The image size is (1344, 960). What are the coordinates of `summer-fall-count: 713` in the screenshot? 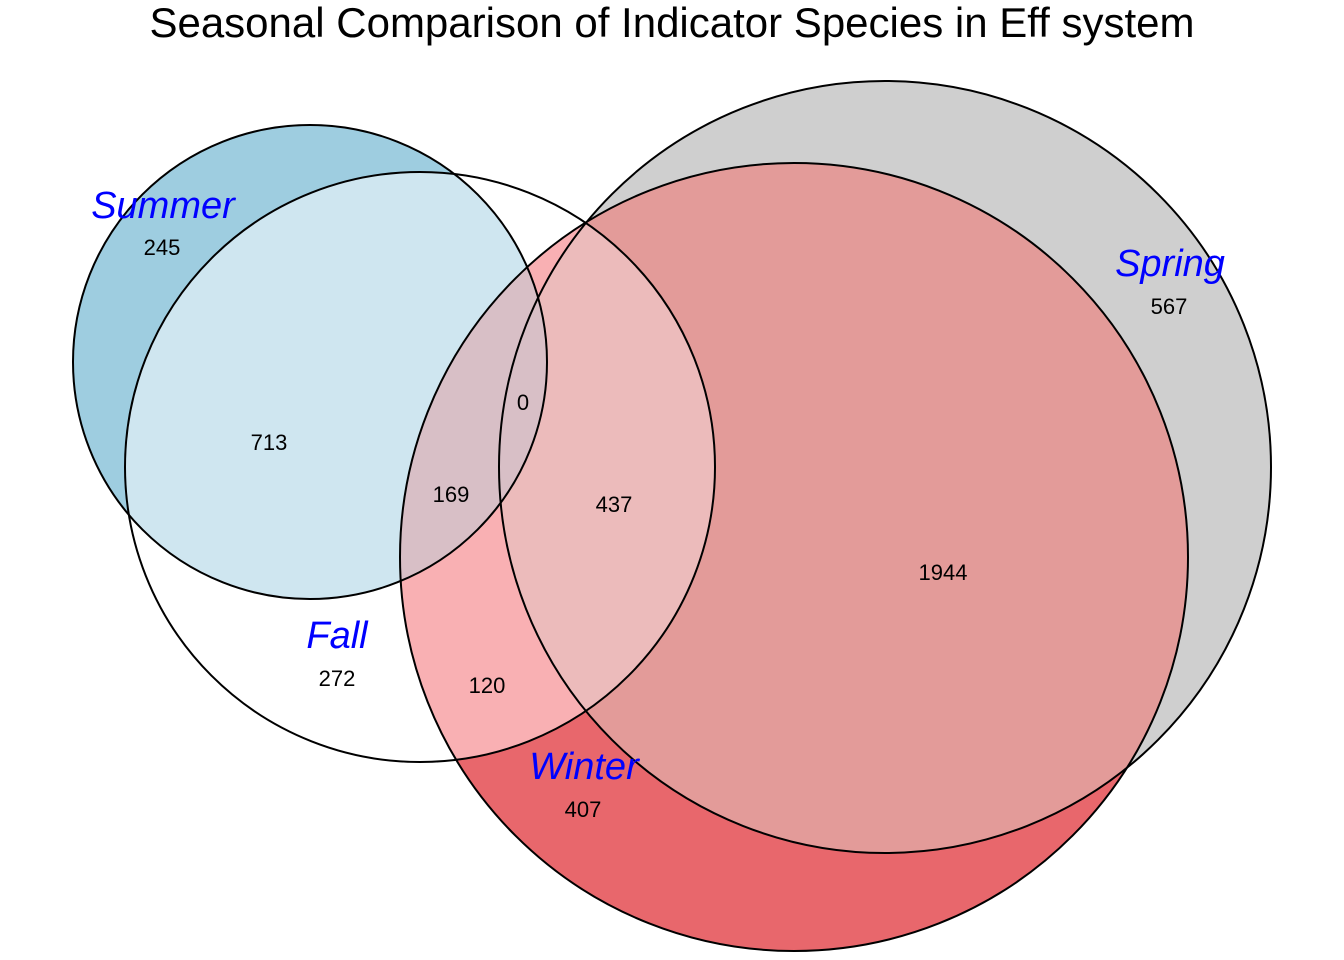 It's located at (269, 442).